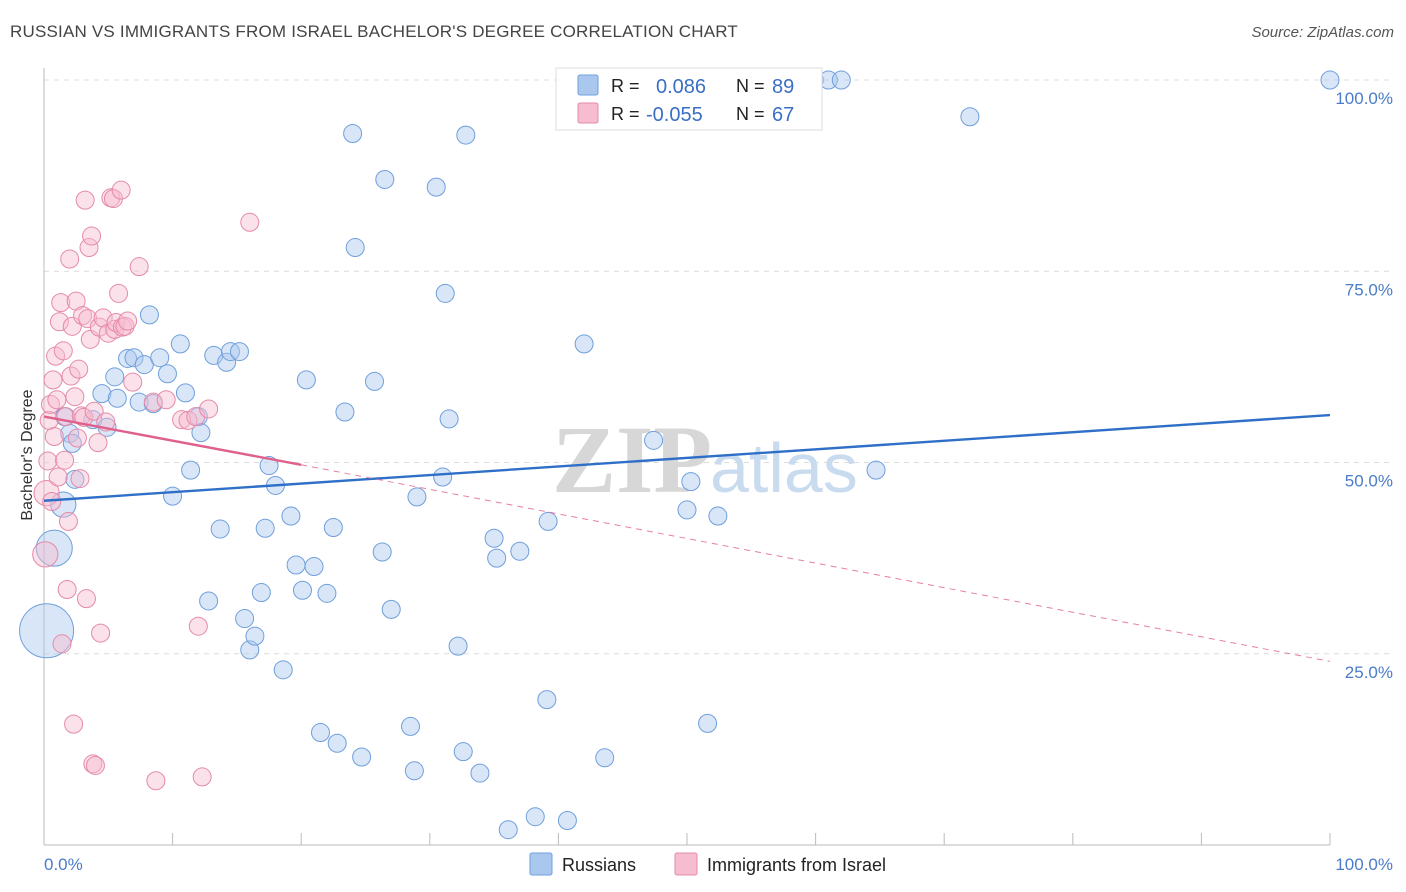  I want to click on y-tick-labels: 25.0% 50.0% 75.0% 100.0%, so click(1364, 385).